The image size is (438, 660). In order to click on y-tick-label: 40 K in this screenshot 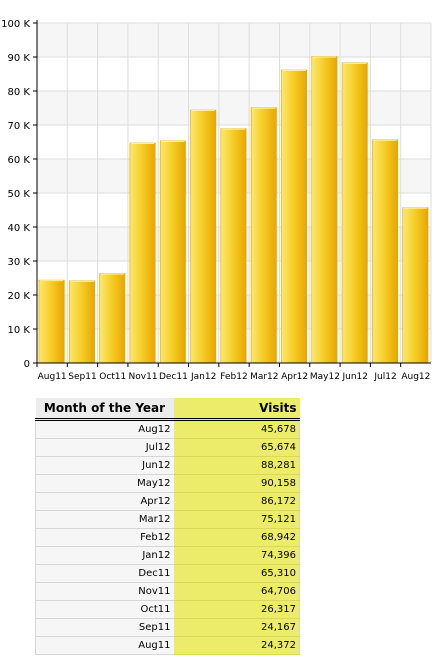, I will do `click(19, 228)`.